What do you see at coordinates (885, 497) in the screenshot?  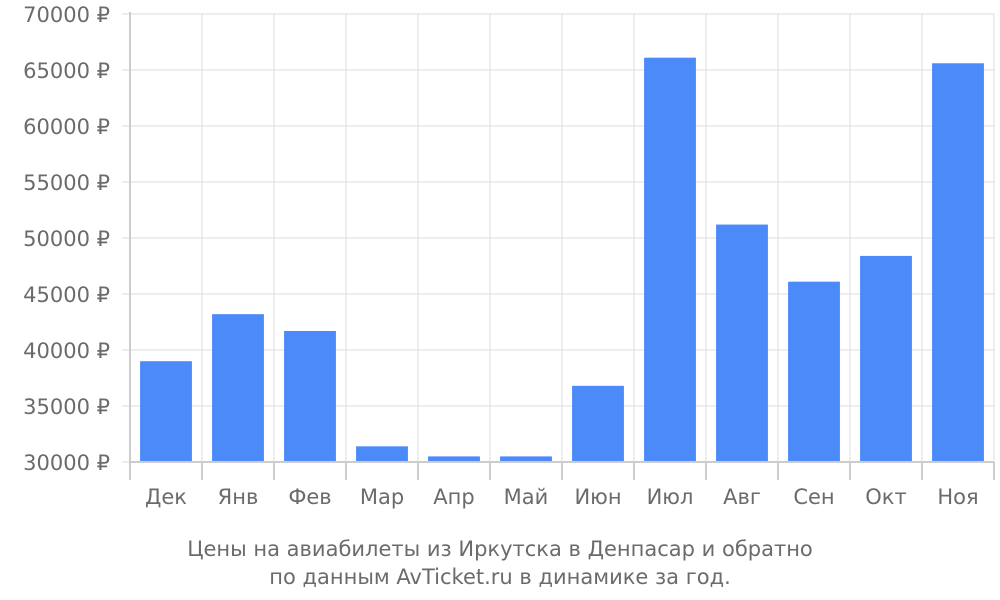 I see `x-tick-label: Окт` at bounding box center [885, 497].